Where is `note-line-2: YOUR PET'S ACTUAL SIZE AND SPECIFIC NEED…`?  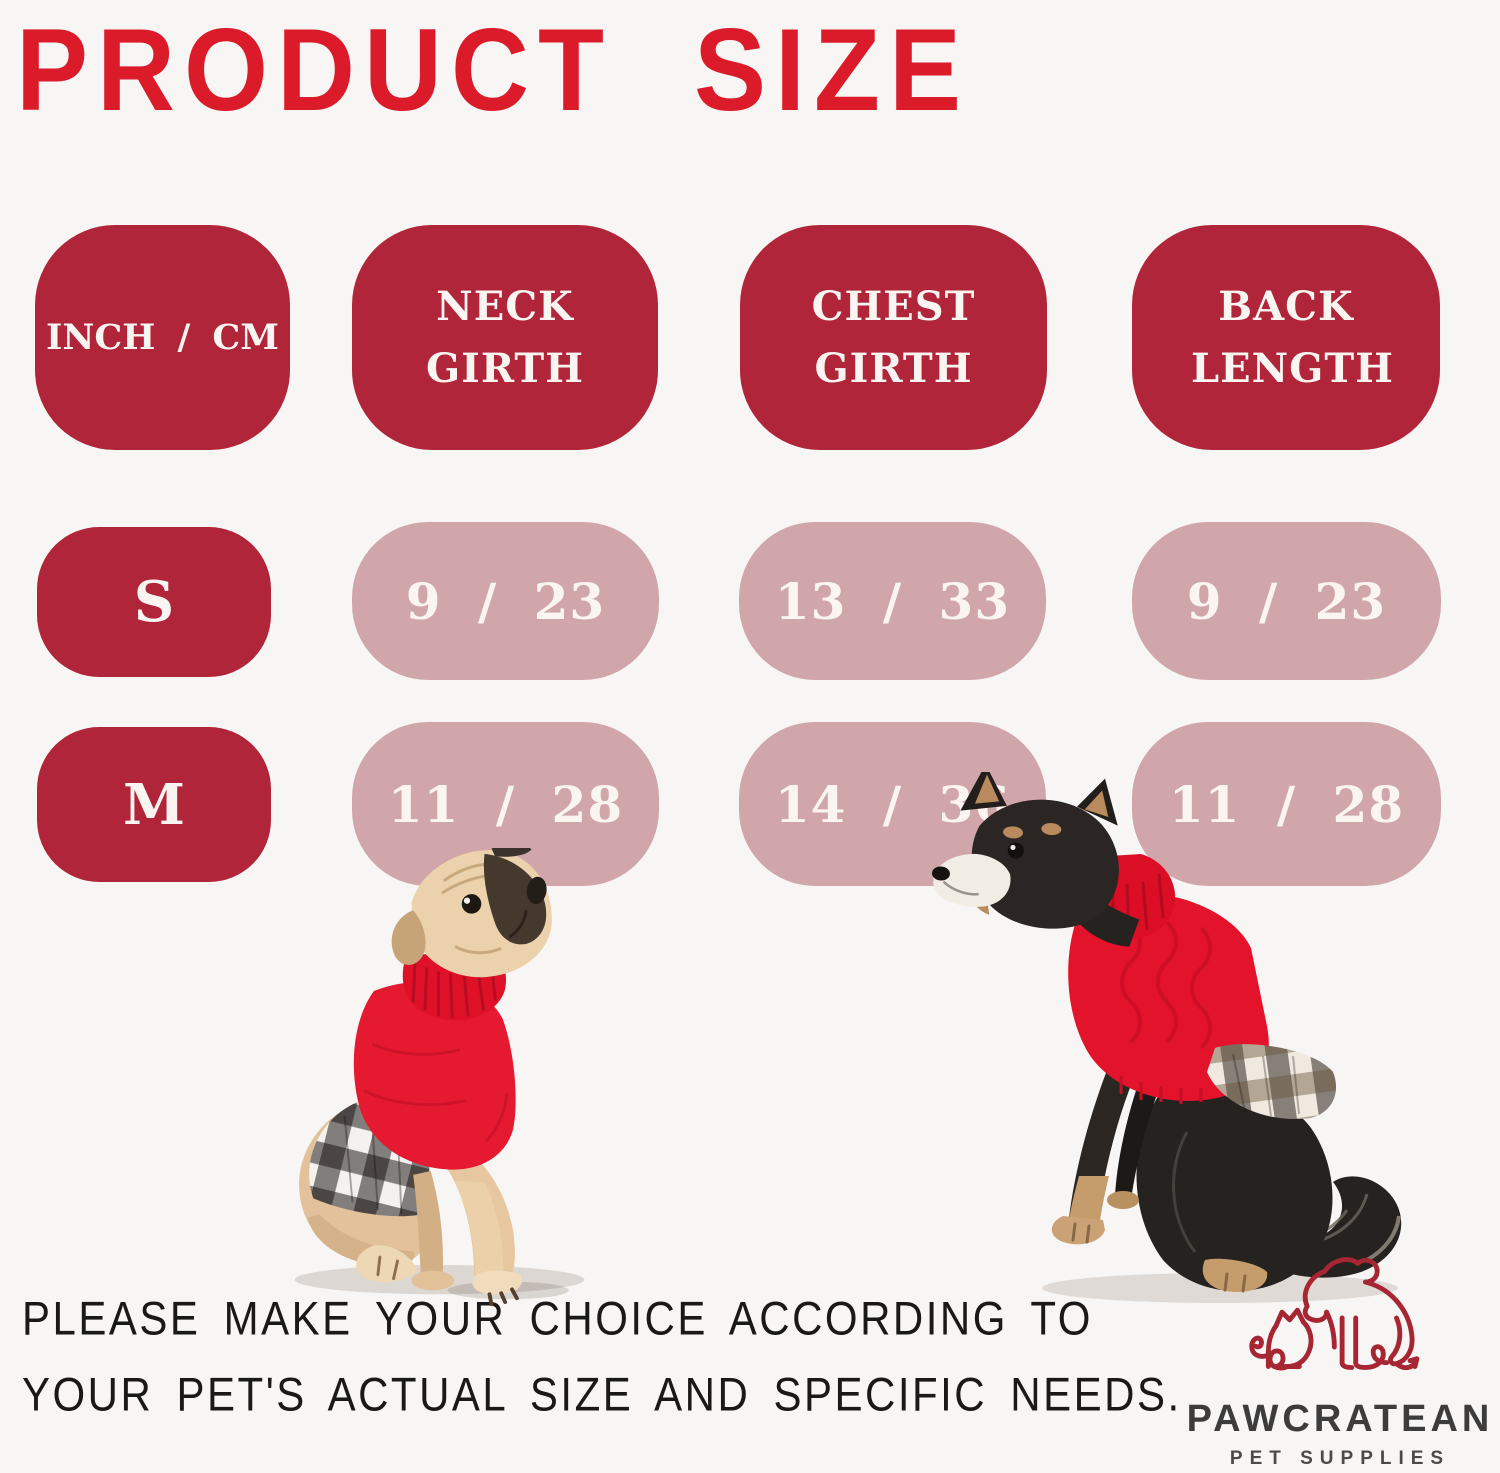
note-line-2: YOUR PET'S ACTUAL SIZE AND SPECIFIC NEED… is located at coordinates (602, 1394).